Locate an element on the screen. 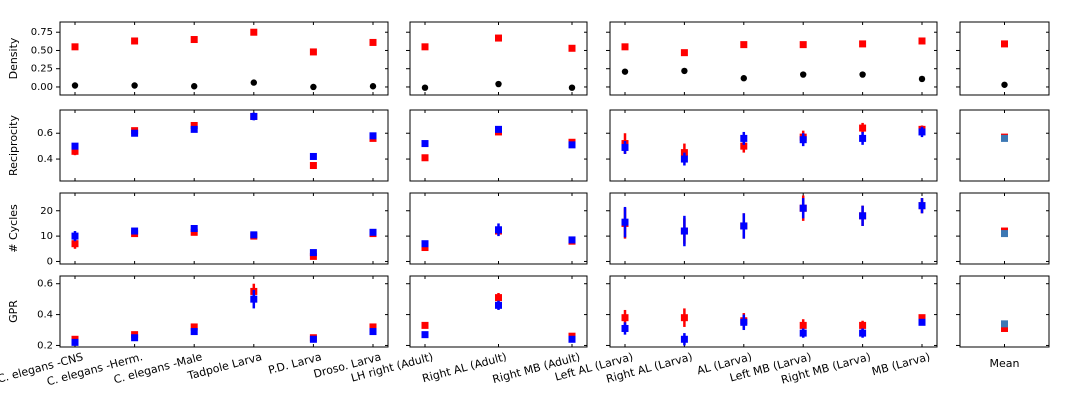 The height and width of the screenshot is (400, 1066). x-tick-label: MB (Larva) is located at coordinates (900, 364).